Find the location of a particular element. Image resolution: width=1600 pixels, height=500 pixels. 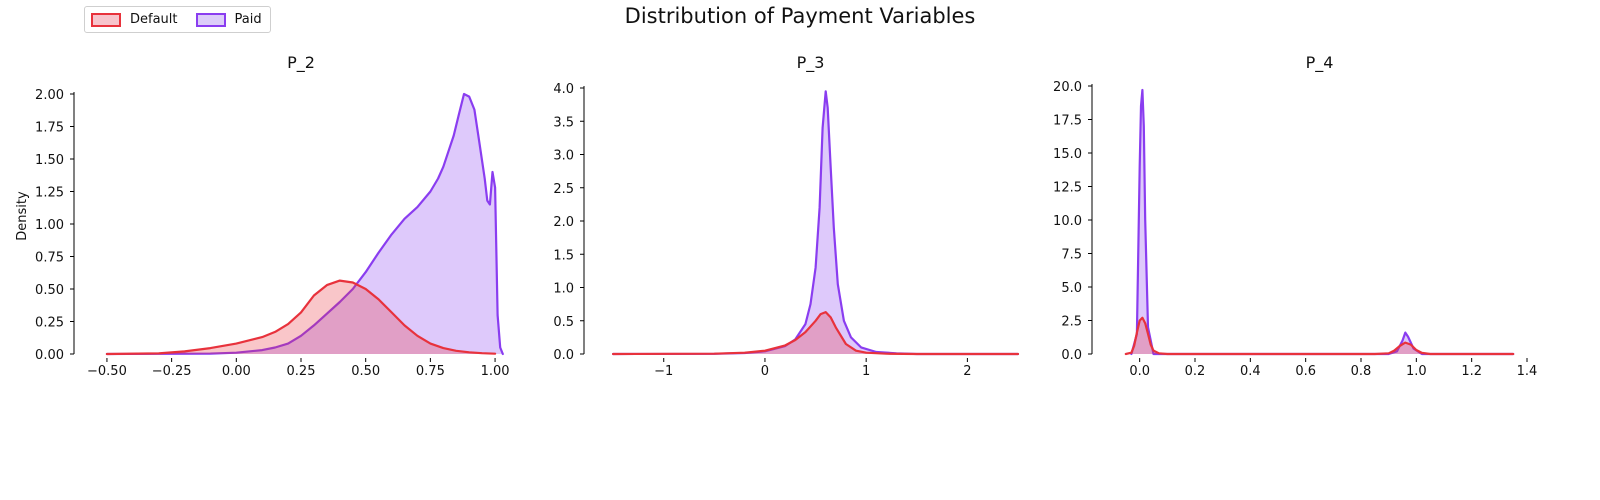

x-tick-label: −1 is located at coordinates (663, 371).